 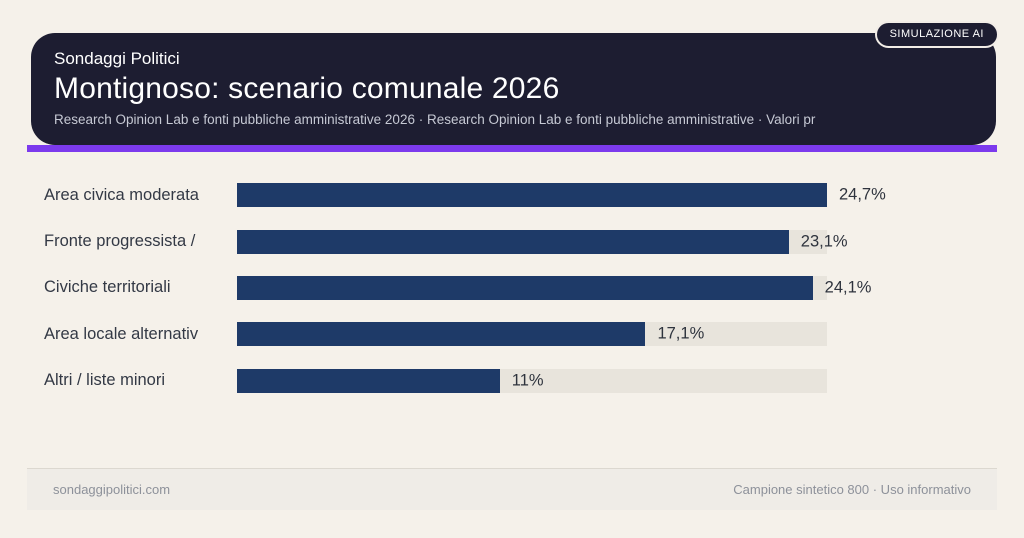 What do you see at coordinates (307, 89) in the screenshot?
I see `page-title: Montignoso: scenario comunale 2026` at bounding box center [307, 89].